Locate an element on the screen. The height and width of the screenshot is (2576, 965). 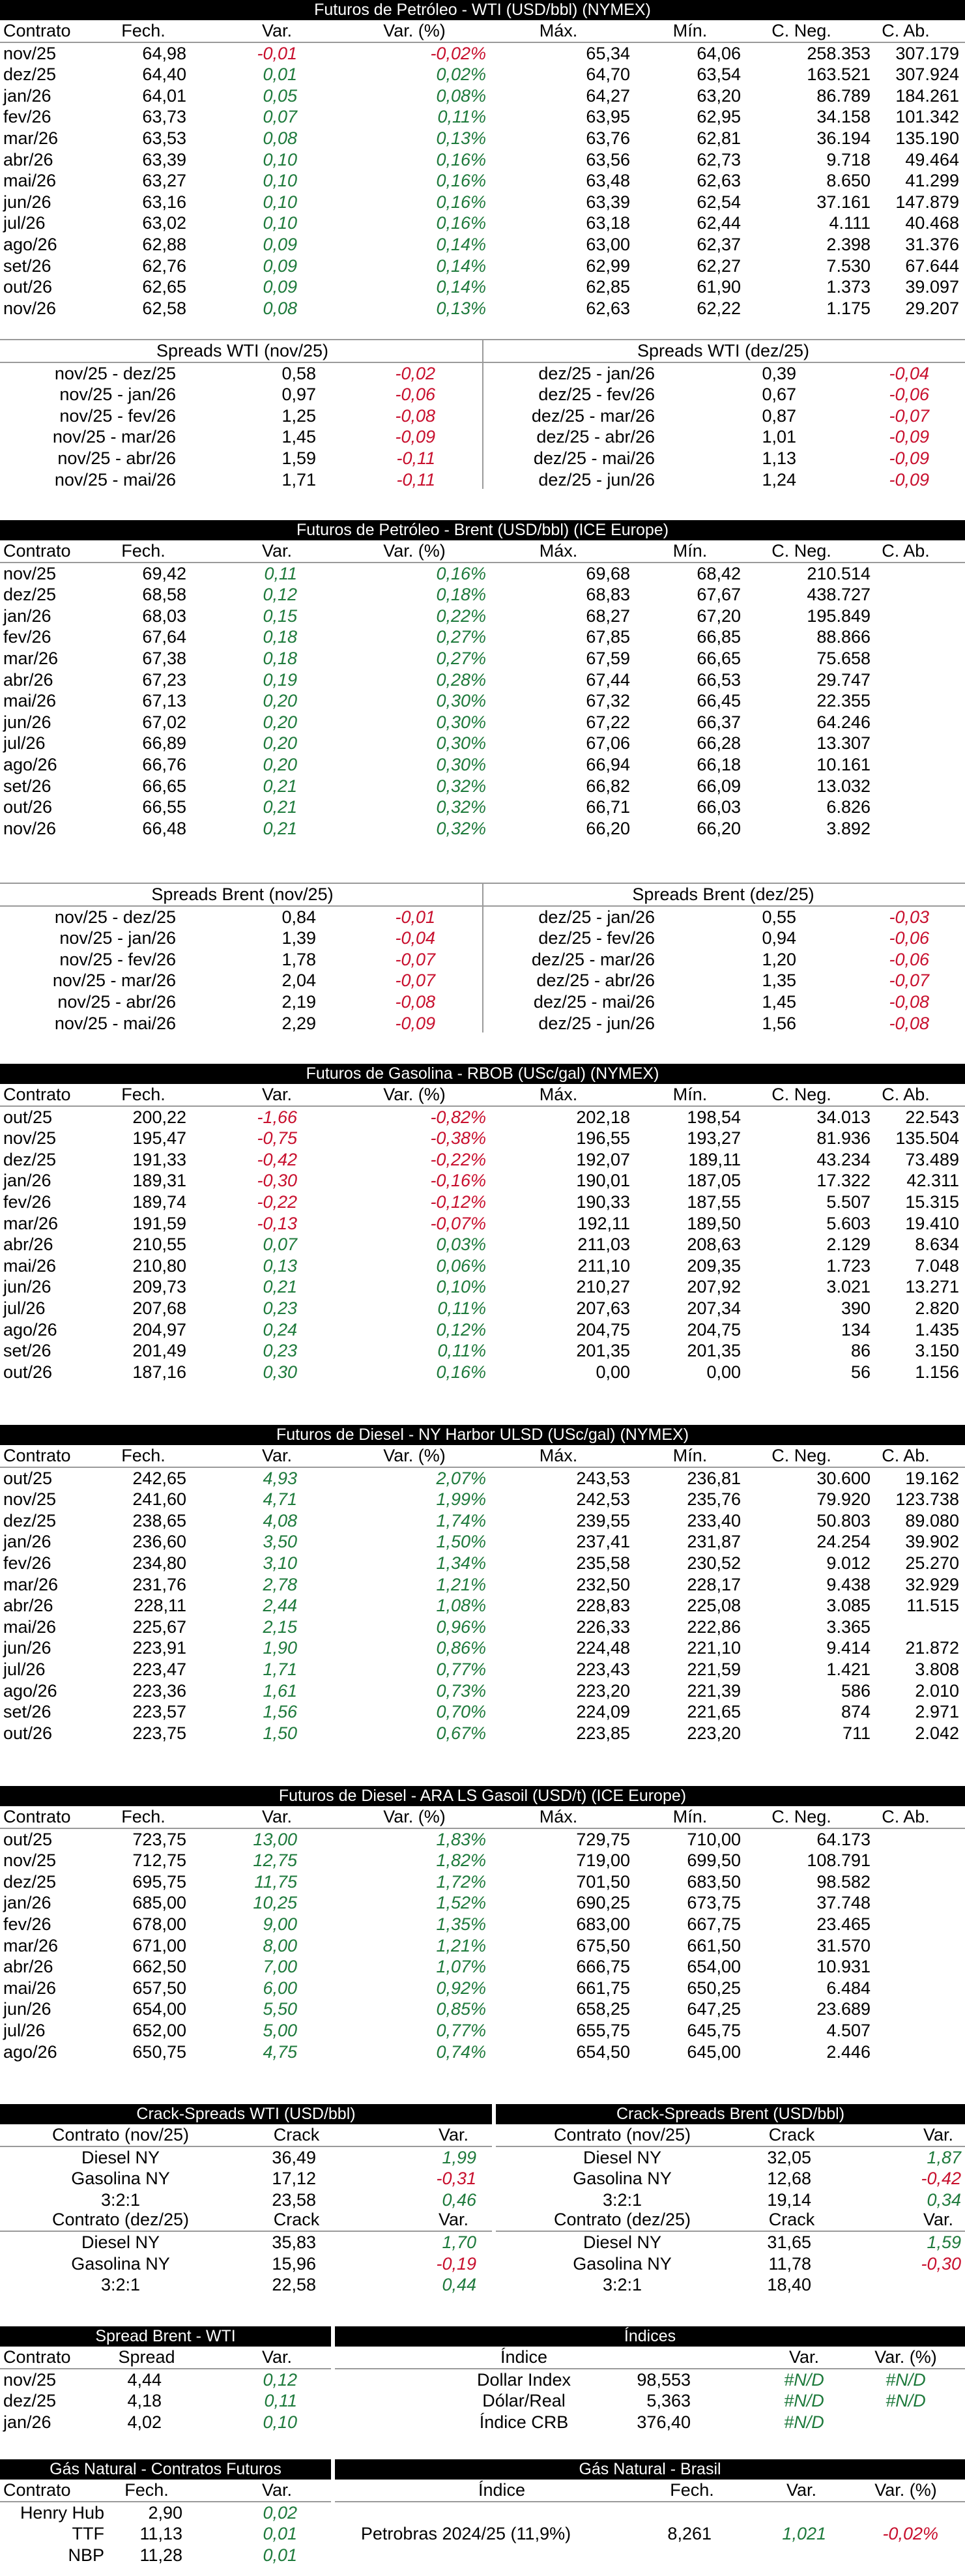
column-header: Contrato (nov/25) is located at coordinates (622, 2134).